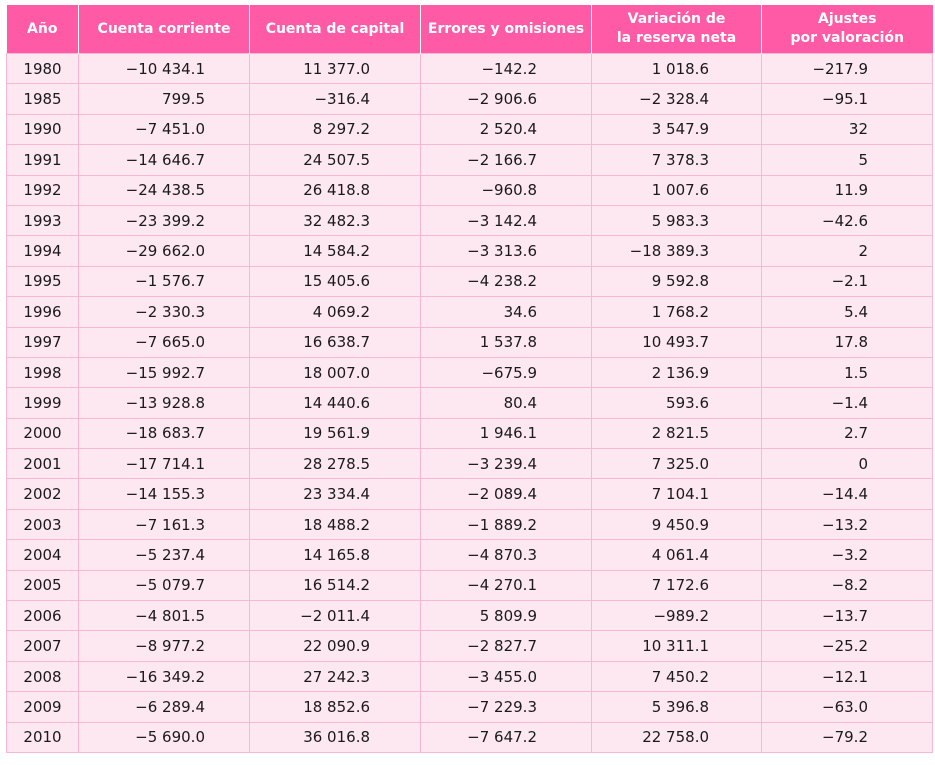 The height and width of the screenshot is (765, 935). I want to click on year-cell: 2009, so click(42, 707).